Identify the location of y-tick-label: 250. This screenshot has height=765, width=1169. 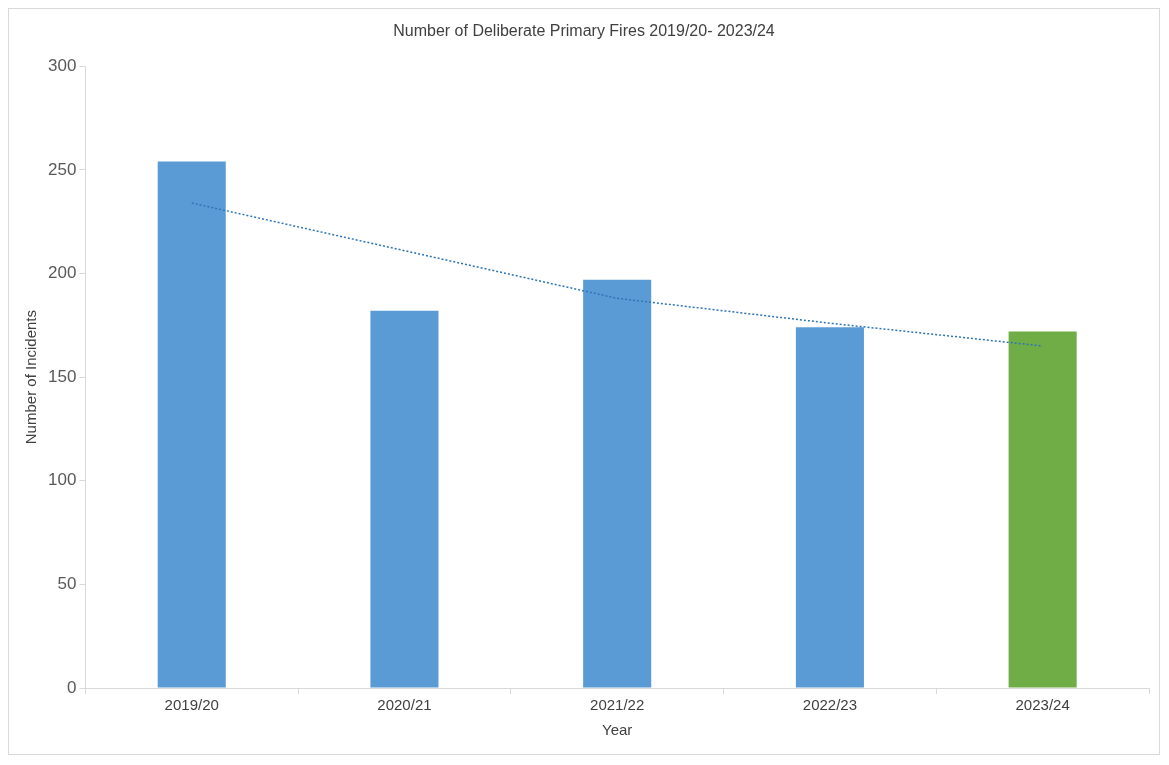
(62, 169).